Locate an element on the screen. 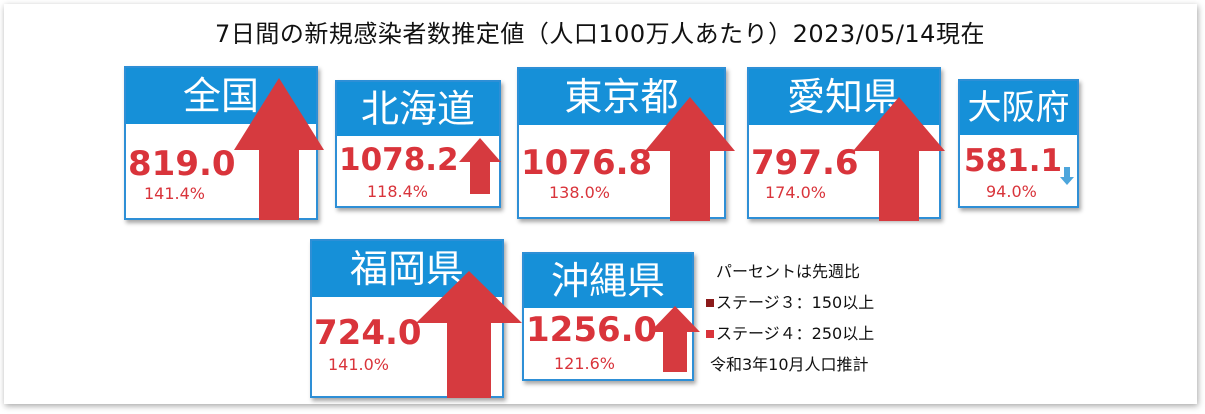 The width and height of the screenshot is (1205, 414). card-osaka: 大阪府 581.1 94.0% is located at coordinates (1018, 143).